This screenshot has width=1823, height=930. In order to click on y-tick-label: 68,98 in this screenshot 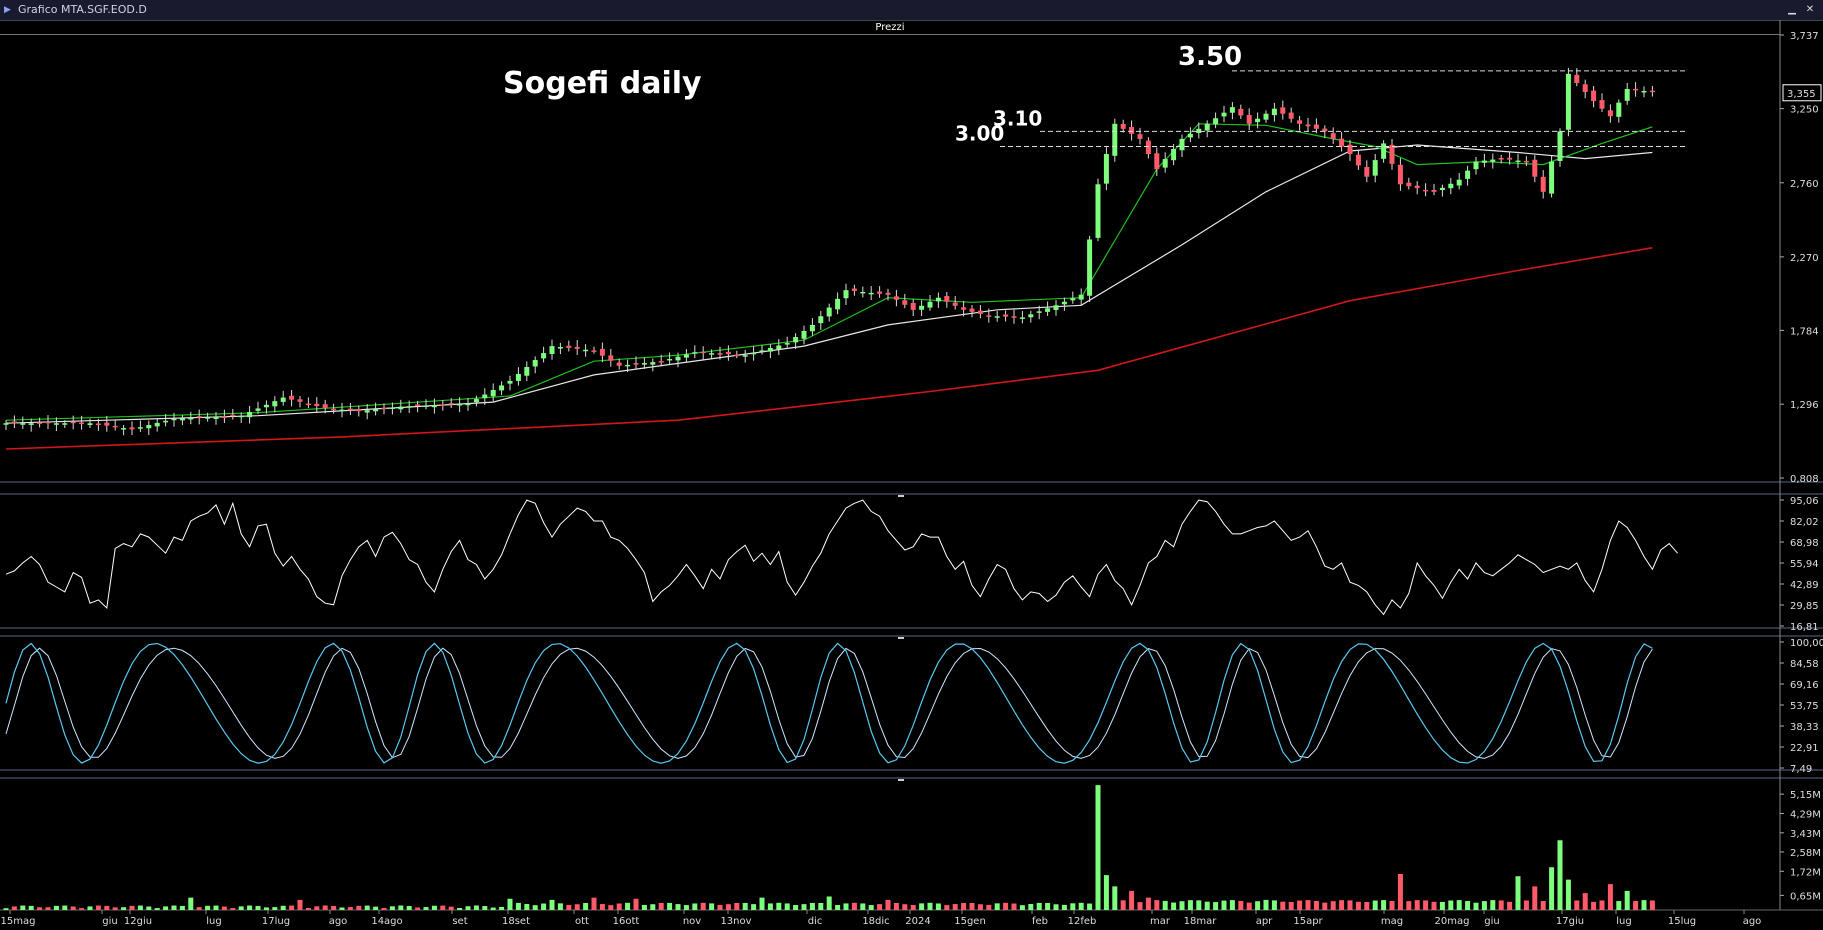, I will do `click(1804, 543)`.